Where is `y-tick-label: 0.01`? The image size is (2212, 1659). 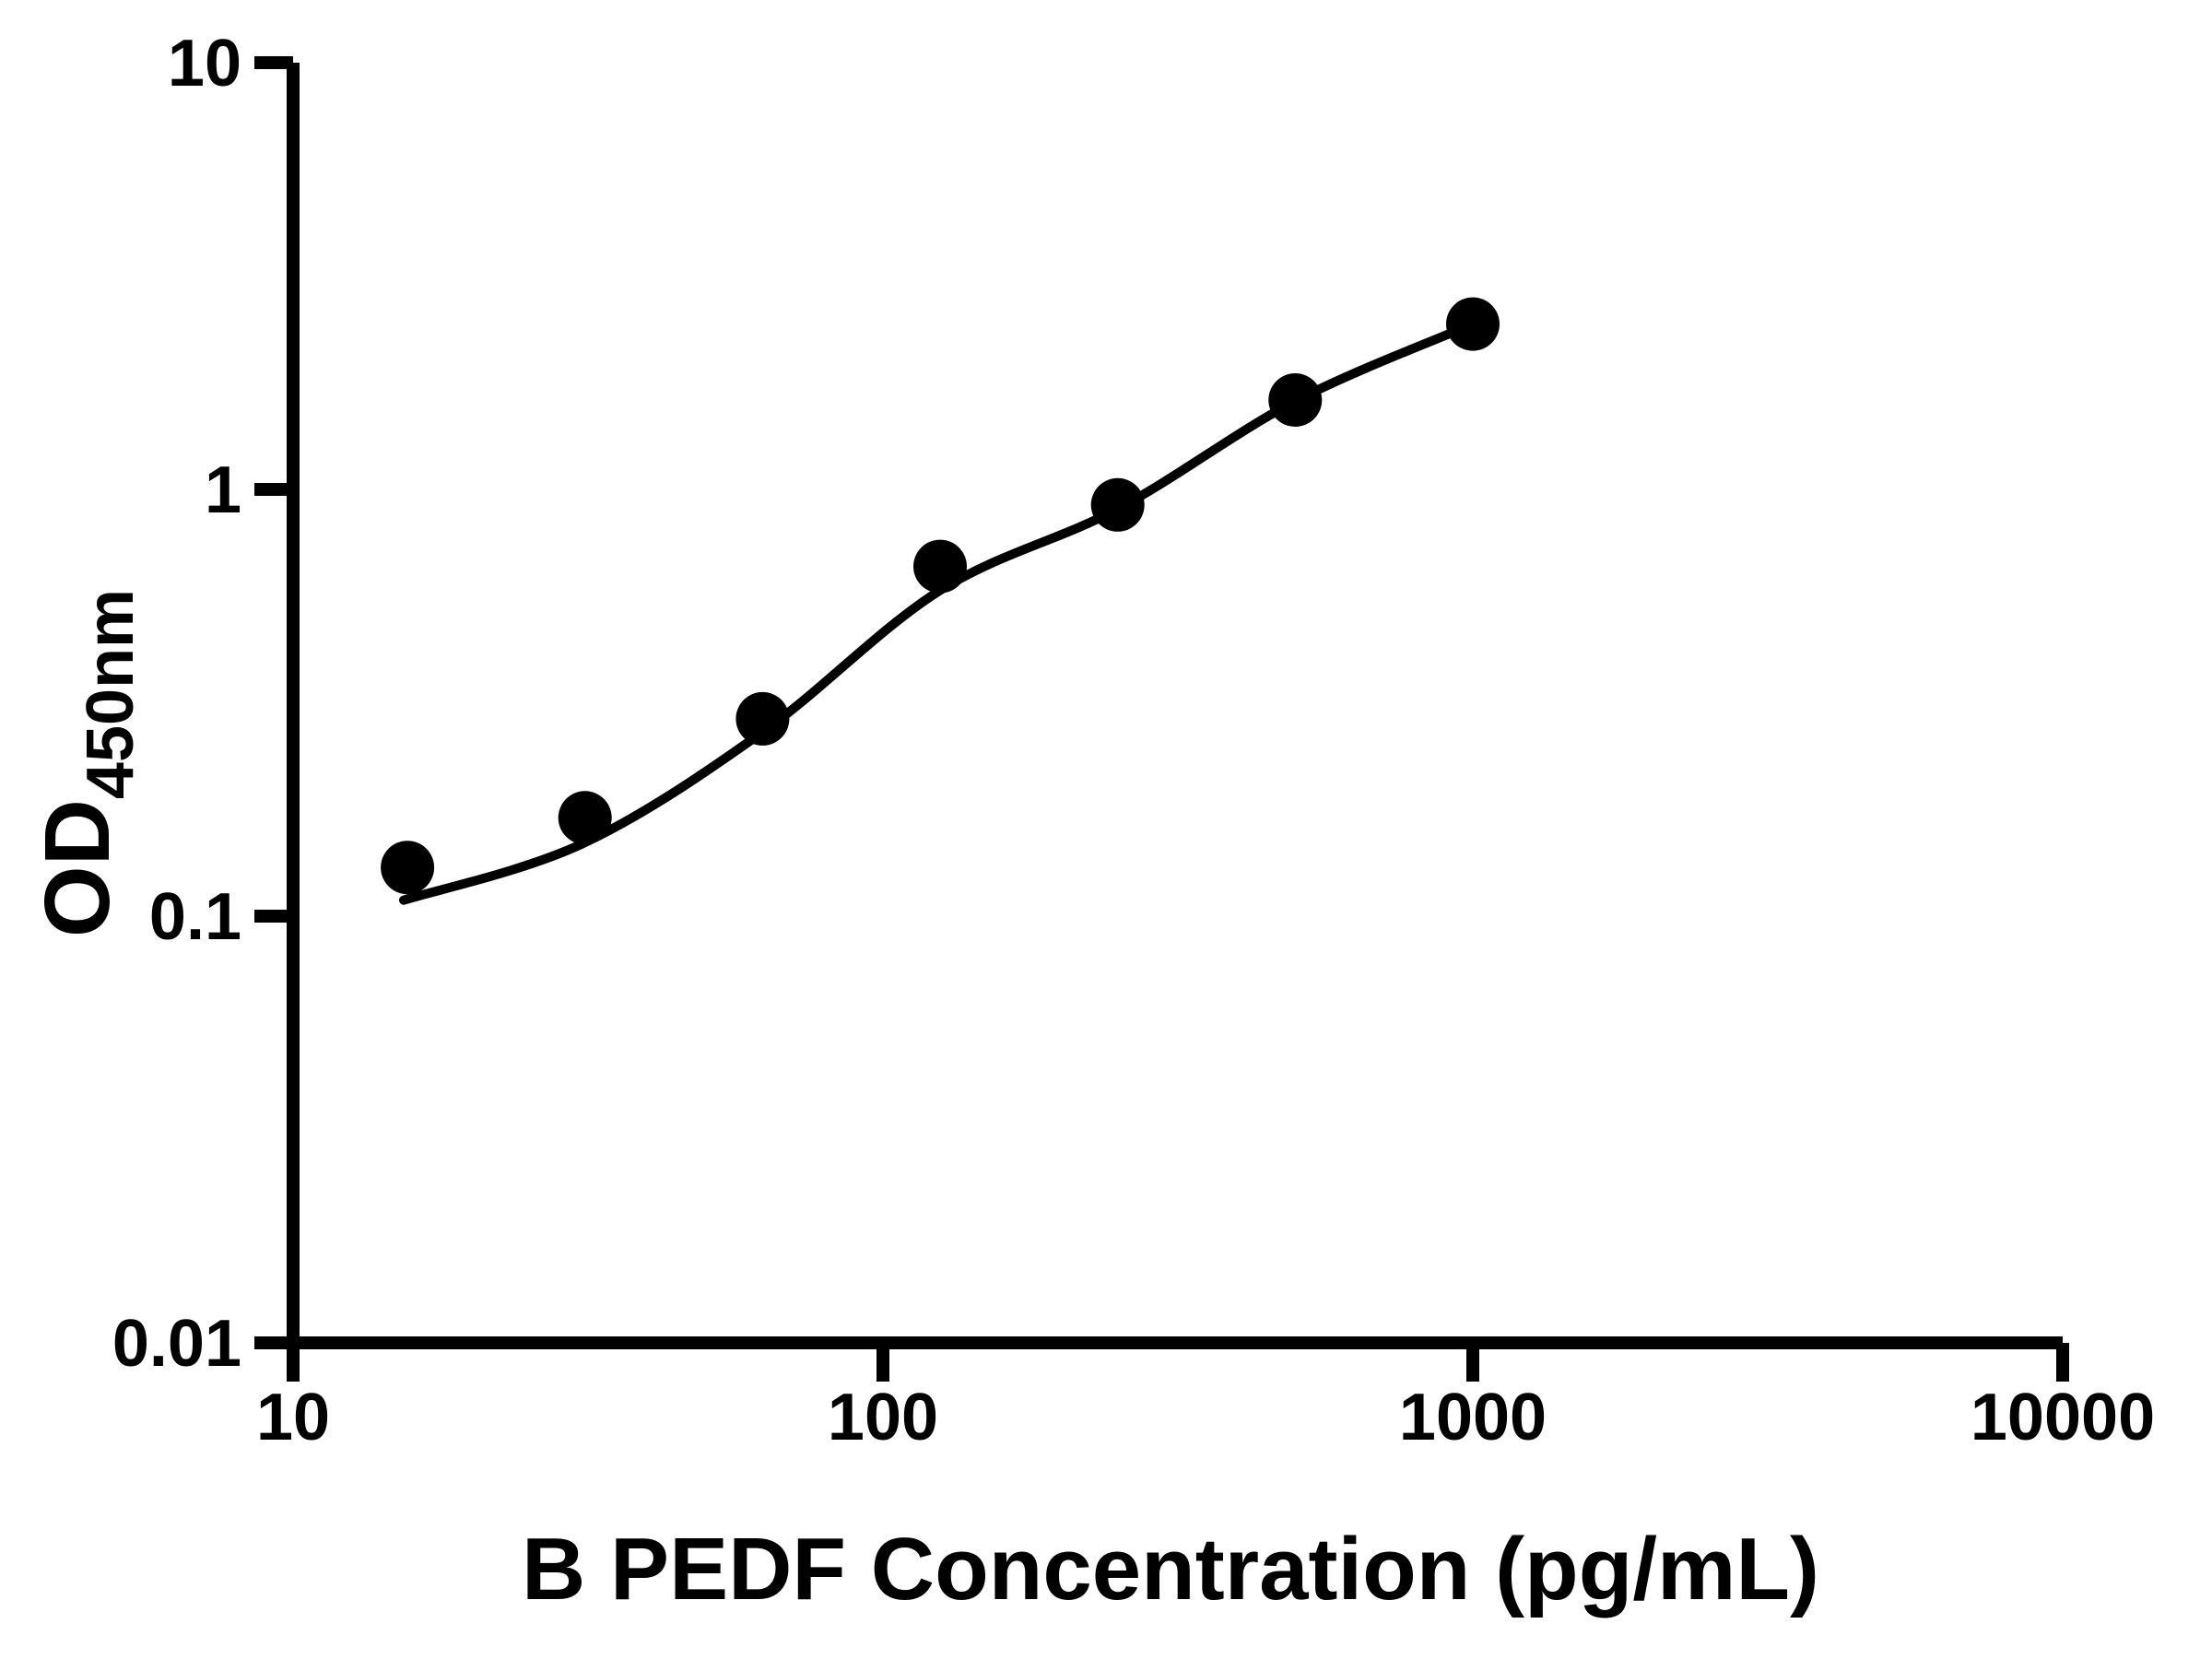 y-tick-label: 0.01 is located at coordinates (176, 1344).